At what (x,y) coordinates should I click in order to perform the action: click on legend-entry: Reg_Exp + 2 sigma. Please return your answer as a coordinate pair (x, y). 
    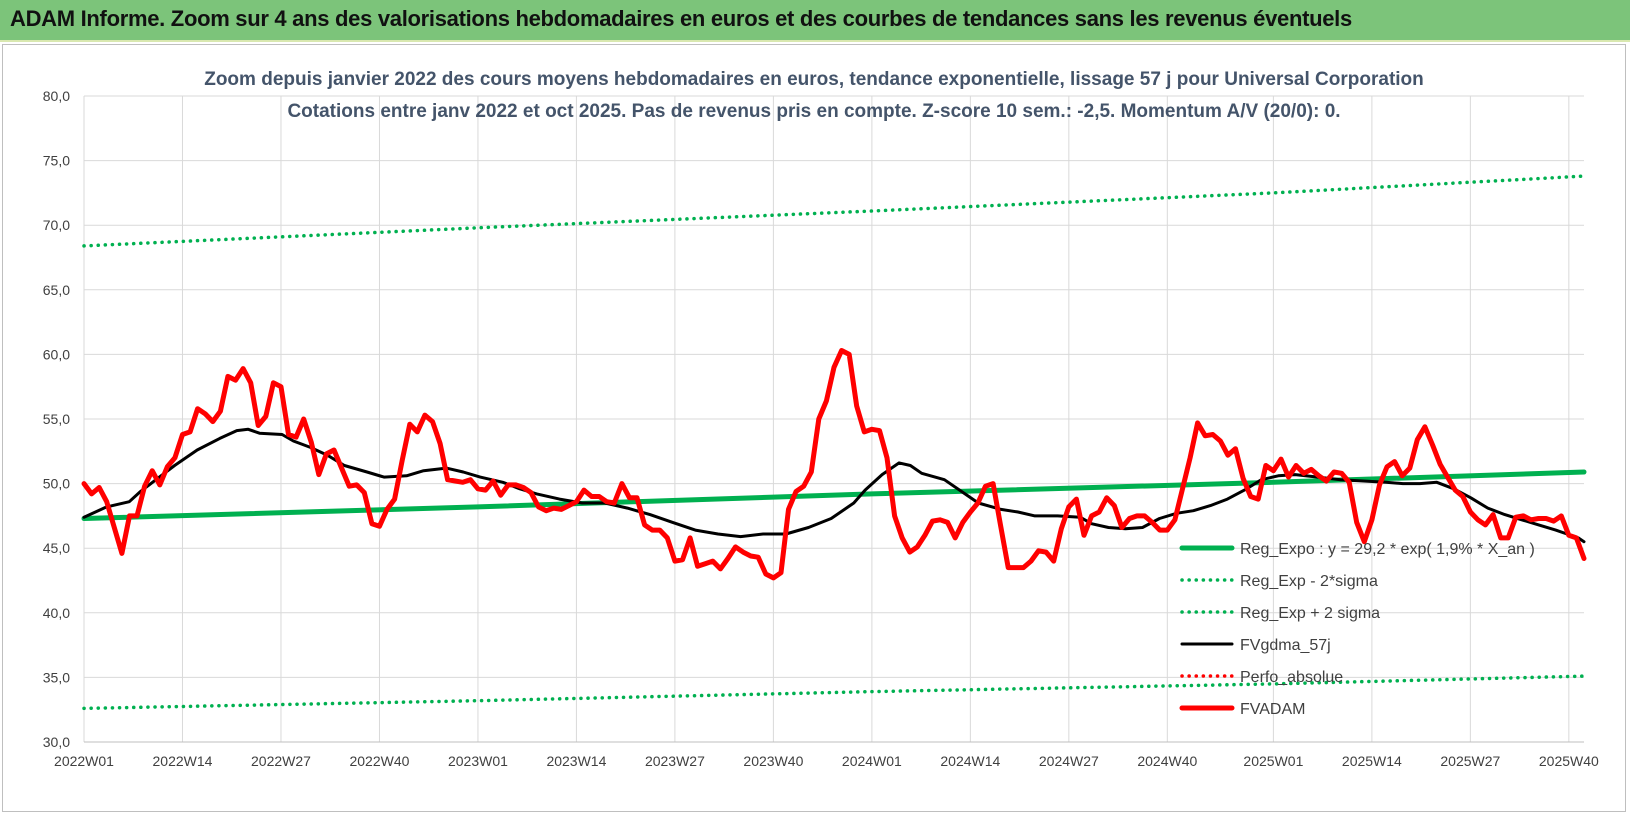
    Looking at the image, I should click on (1310, 613).